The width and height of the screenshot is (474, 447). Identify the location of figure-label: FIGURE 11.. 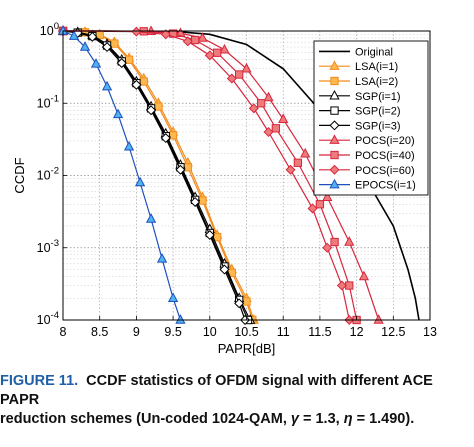
(39, 381).